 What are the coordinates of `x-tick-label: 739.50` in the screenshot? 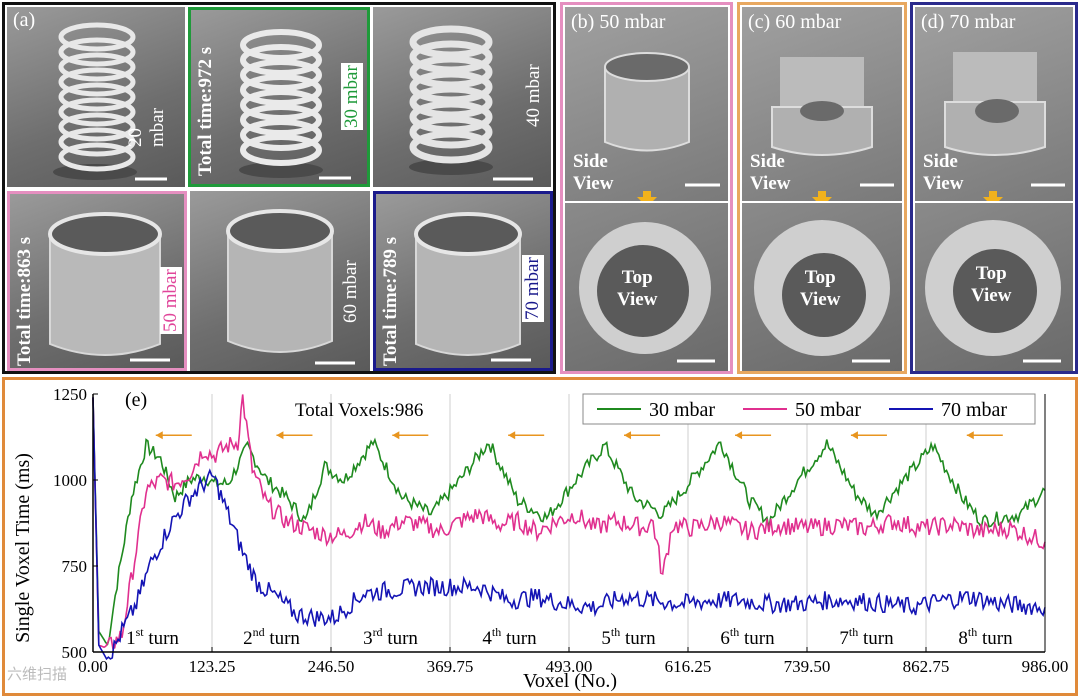 It's located at (807, 666).